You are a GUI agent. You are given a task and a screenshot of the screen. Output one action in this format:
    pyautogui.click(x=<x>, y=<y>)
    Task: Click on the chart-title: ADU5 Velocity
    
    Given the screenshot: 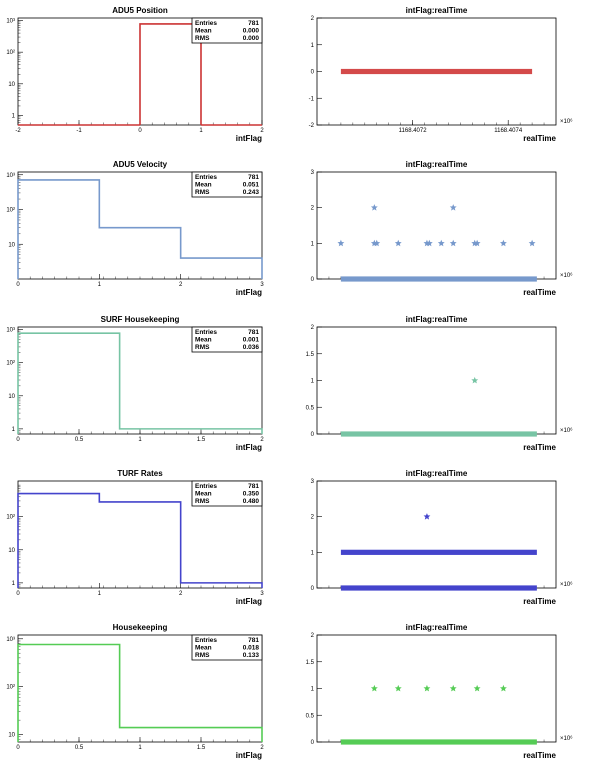 What is the action you would take?
    pyautogui.click(x=140, y=164)
    